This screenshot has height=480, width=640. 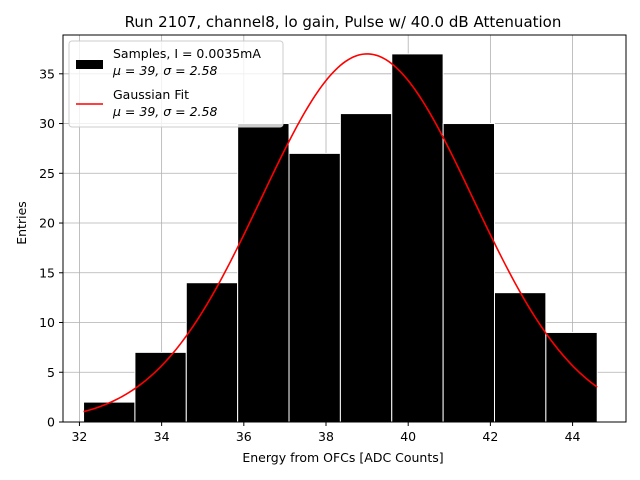 I want to click on x-tick-label: 34, so click(x=162, y=436).